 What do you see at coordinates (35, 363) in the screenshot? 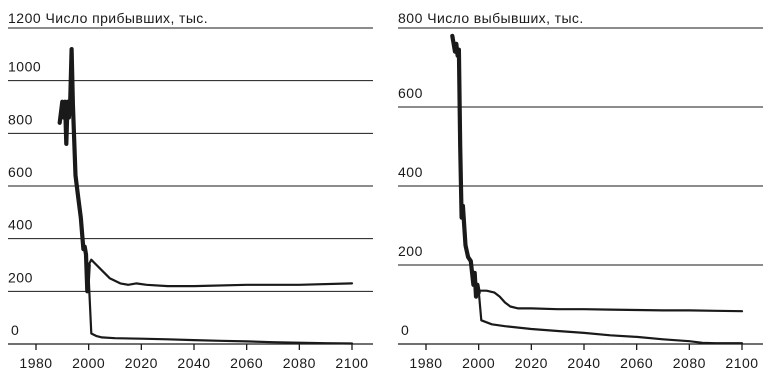
I see `arrivals-xtick-label-1980: 1980` at bounding box center [35, 363].